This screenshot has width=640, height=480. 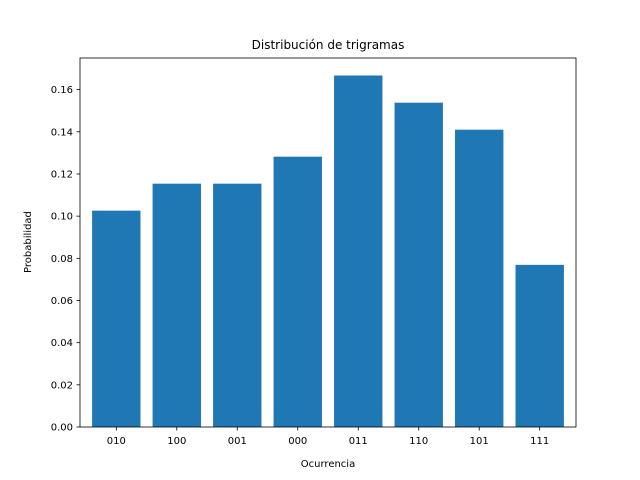 What do you see at coordinates (62, 90) in the screenshot?
I see `y-tick-label: 0.16` at bounding box center [62, 90].